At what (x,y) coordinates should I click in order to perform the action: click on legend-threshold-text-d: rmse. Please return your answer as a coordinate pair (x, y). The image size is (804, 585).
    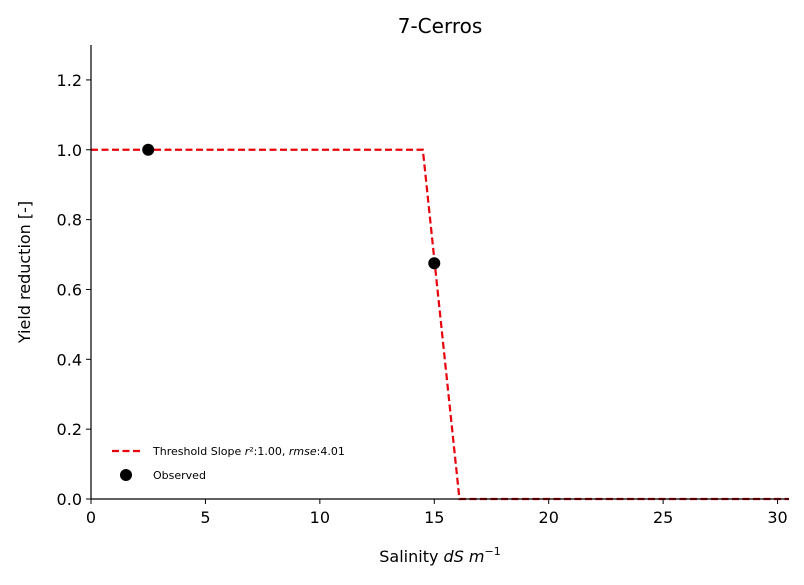
    Looking at the image, I should click on (303, 451).